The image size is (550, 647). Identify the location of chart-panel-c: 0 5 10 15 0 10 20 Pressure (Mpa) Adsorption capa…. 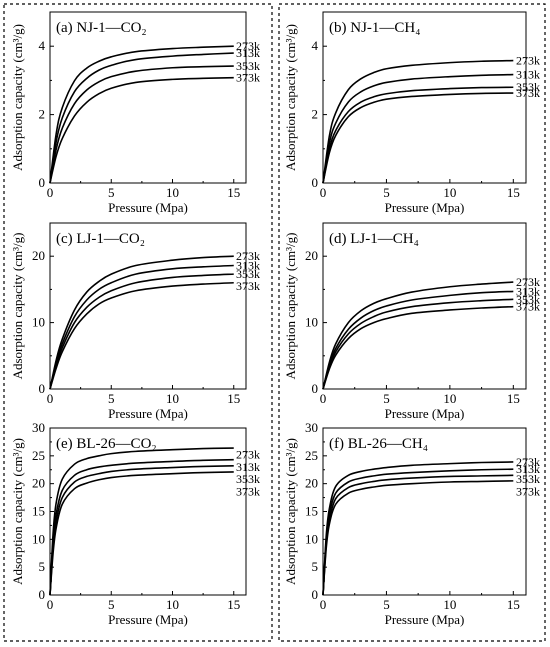
(135, 321).